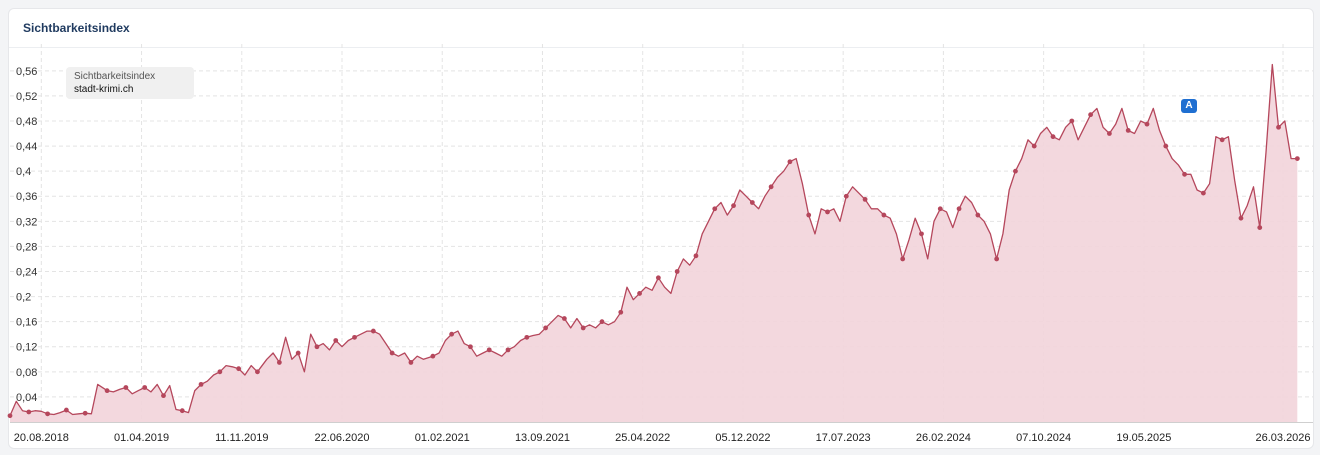  What do you see at coordinates (1043, 438) in the screenshot?
I see `x-tick-label: 07.10.2024` at bounding box center [1043, 438].